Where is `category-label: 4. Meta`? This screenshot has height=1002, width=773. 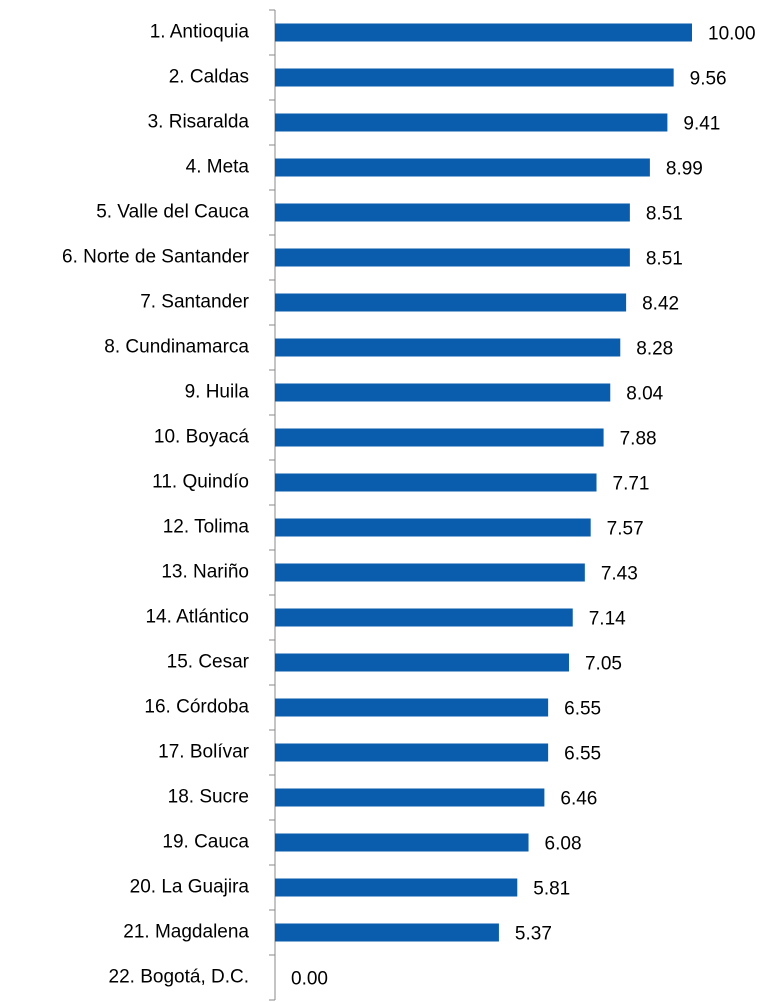 category-label: 4. Meta is located at coordinates (218, 167).